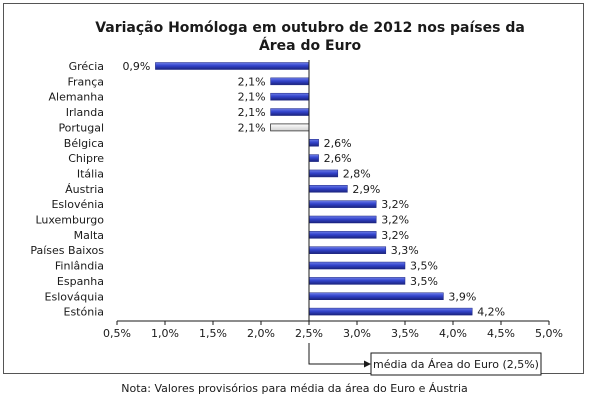  Describe the element at coordinates (357, 281) in the screenshot. I see `bar-espanha` at that location.